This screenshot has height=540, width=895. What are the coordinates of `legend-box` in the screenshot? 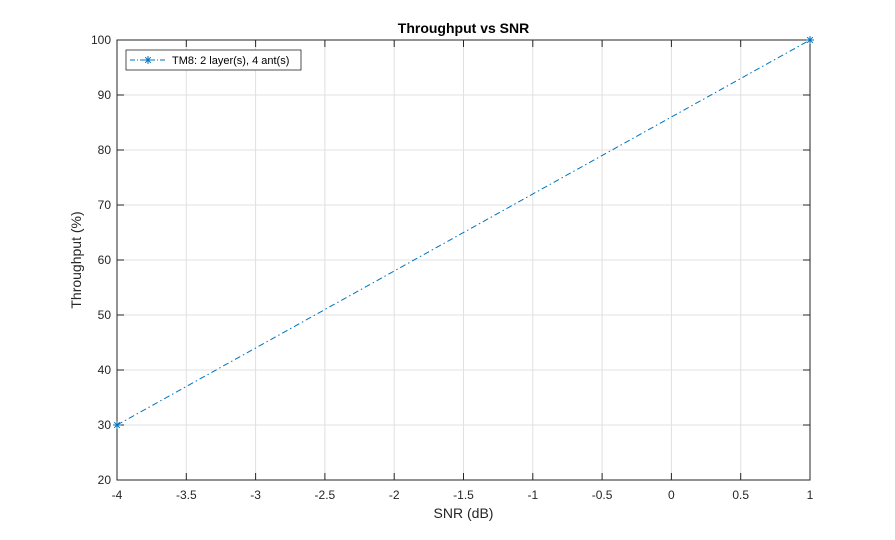 It's located at (213, 60).